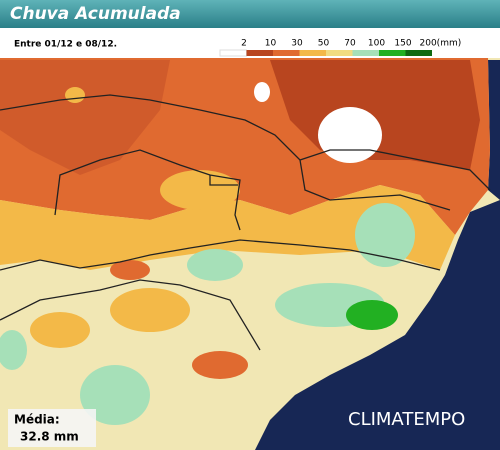 The height and width of the screenshot is (450, 500). I want to click on title-bar, so click(250, 14).